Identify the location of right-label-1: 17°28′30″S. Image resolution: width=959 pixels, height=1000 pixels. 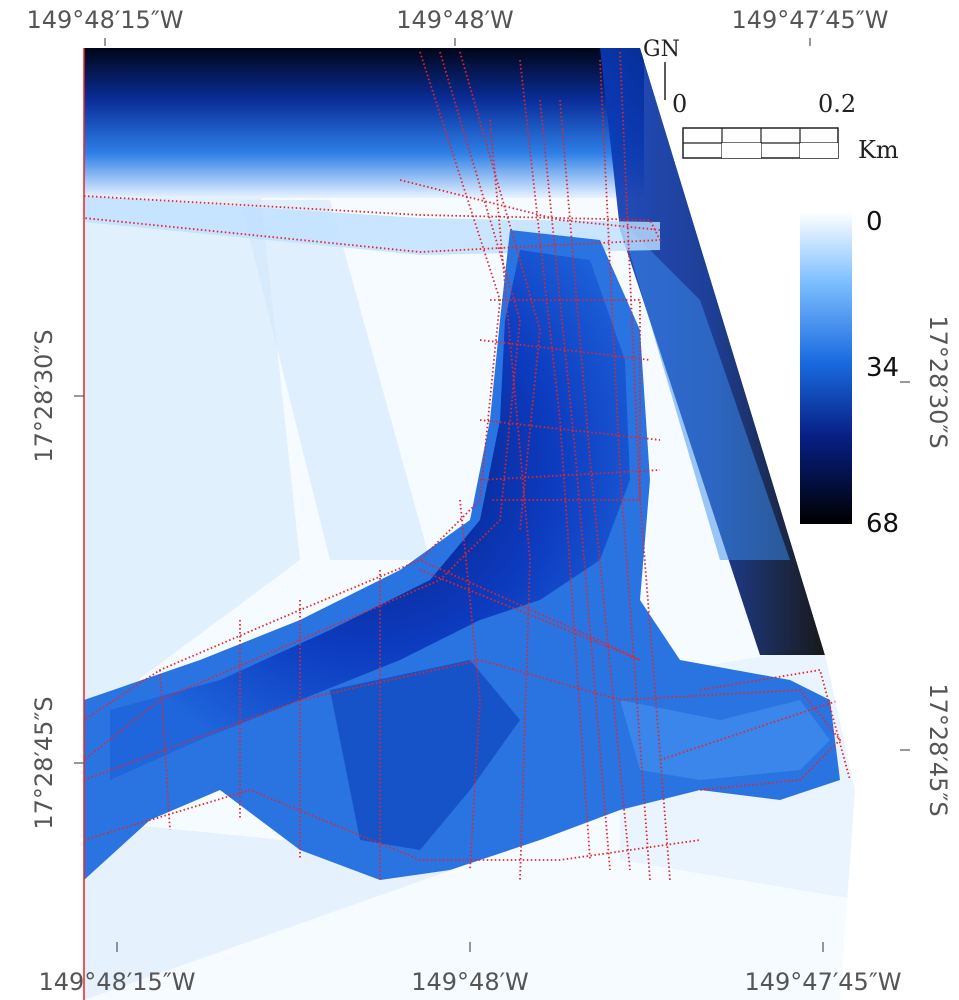
(938, 381).